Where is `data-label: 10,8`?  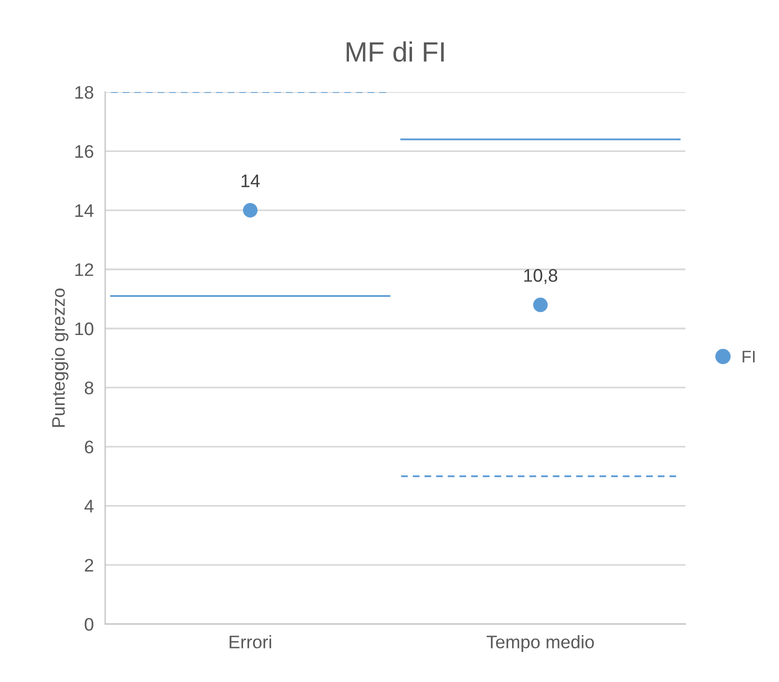
data-label: 10,8 is located at coordinates (541, 276).